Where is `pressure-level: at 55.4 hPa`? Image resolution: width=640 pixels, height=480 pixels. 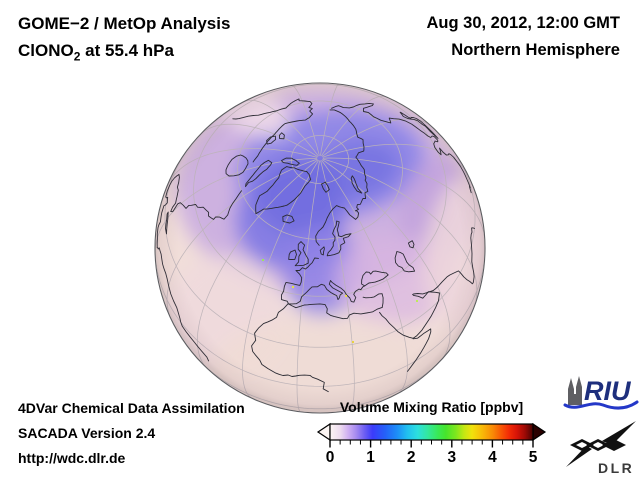 pressure-level: at 55.4 hPa is located at coordinates (127, 50).